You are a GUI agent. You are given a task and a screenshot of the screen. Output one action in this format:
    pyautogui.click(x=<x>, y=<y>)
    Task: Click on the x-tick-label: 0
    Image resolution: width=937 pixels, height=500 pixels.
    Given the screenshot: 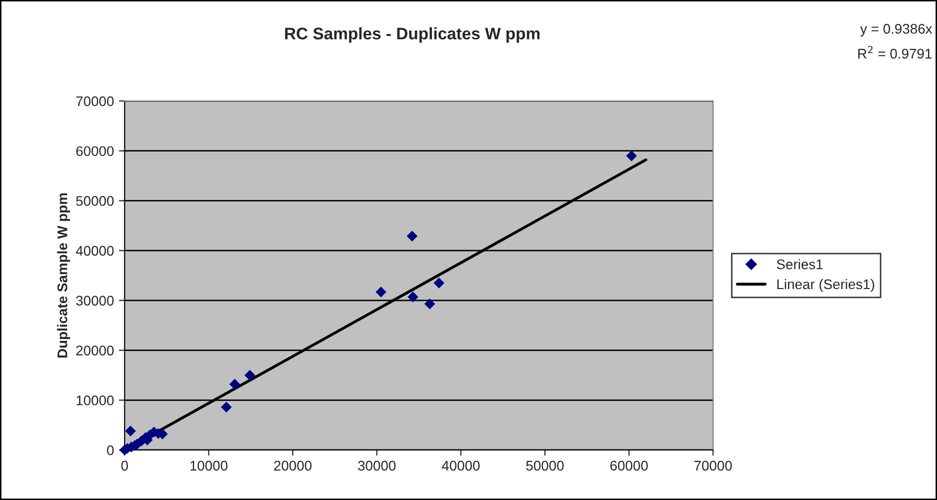 What is the action you would take?
    pyautogui.click(x=124, y=465)
    